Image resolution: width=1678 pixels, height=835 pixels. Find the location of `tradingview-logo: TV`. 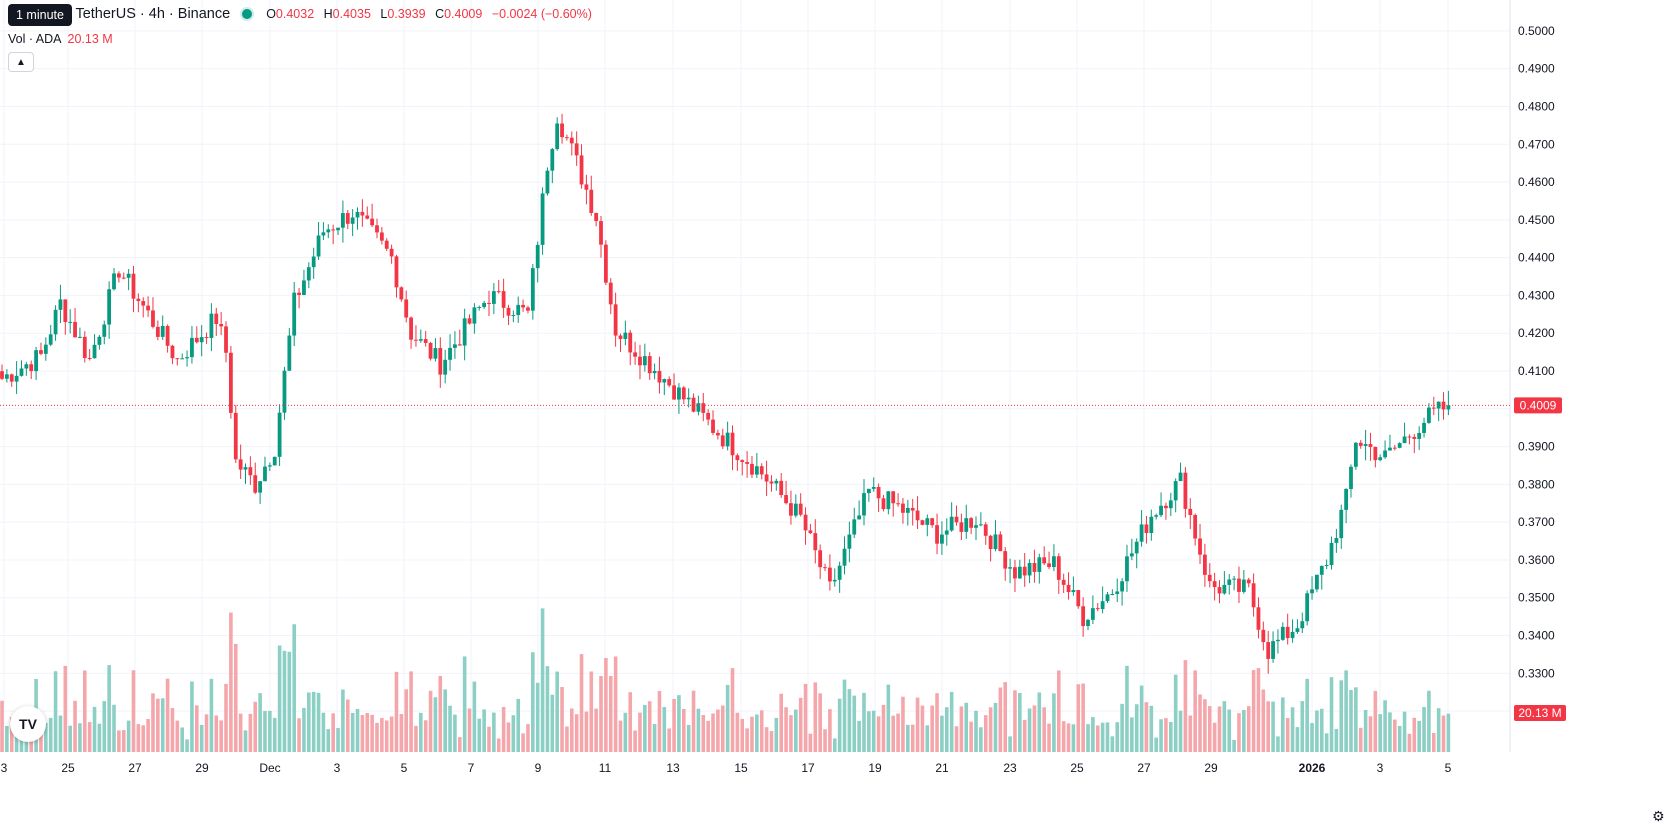

tradingview-logo: TV is located at coordinates (28, 724).